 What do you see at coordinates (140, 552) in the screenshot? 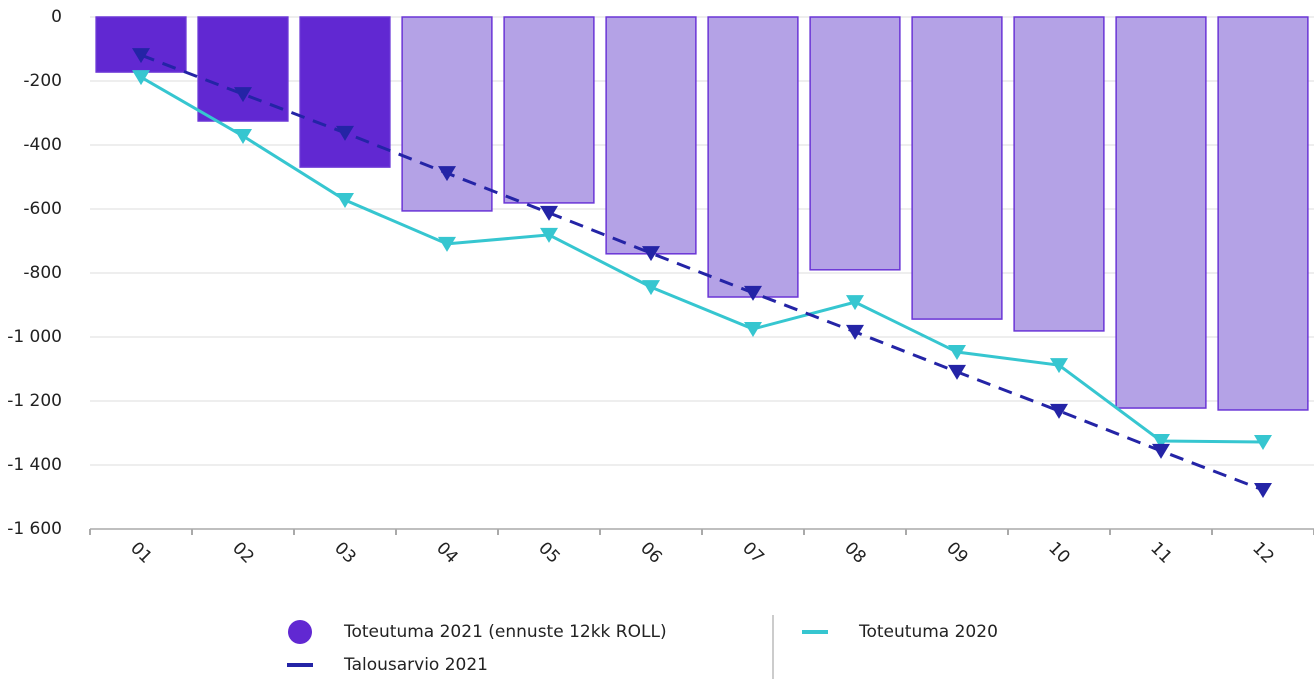
I see `x-tick-label: 01` at bounding box center [140, 552].